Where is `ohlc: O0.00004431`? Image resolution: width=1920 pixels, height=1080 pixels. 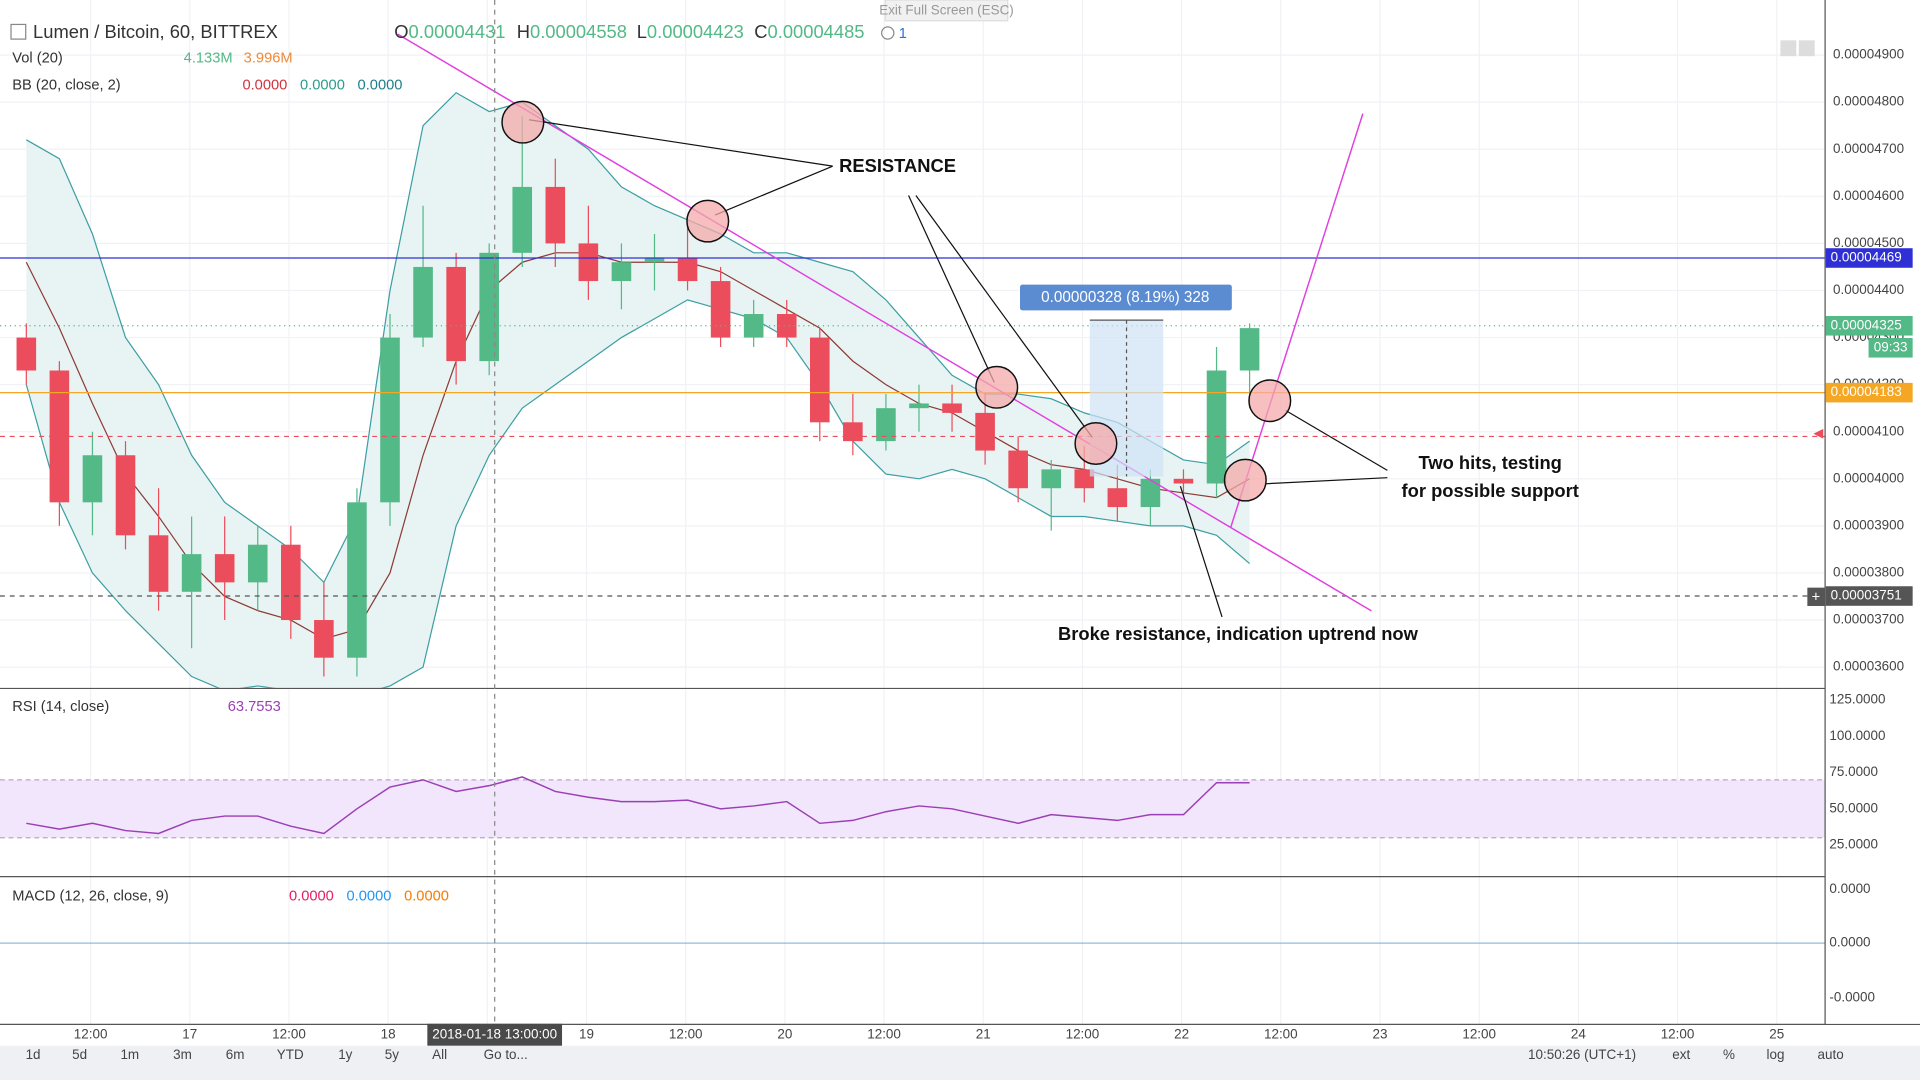 ohlc: O0.00004431 is located at coordinates (449, 31).